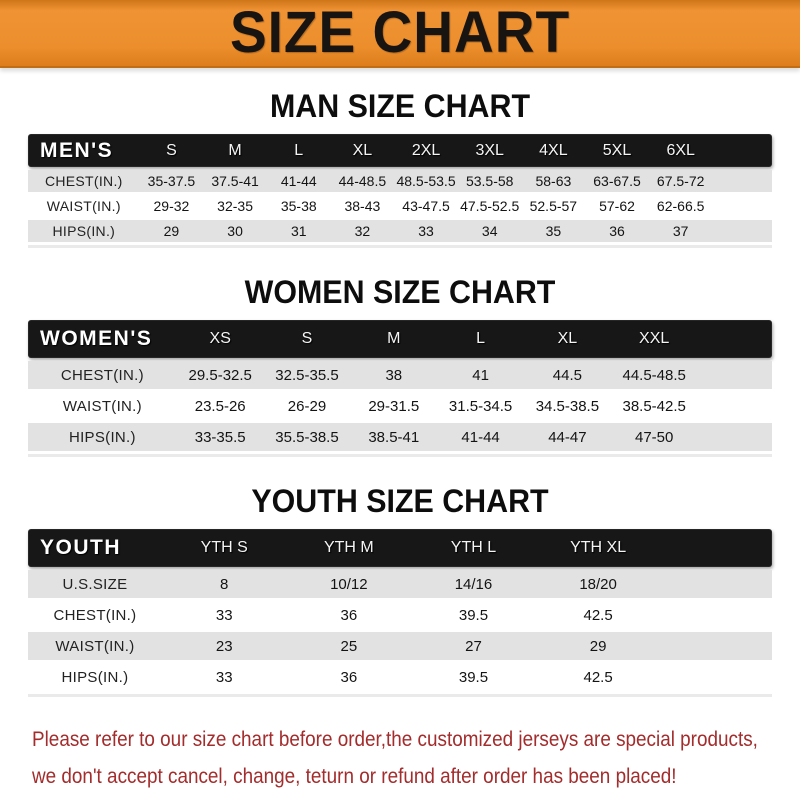 The height and width of the screenshot is (800, 800). Describe the element at coordinates (654, 406) in the screenshot. I see `size-cell: 38.5-42.5` at that location.